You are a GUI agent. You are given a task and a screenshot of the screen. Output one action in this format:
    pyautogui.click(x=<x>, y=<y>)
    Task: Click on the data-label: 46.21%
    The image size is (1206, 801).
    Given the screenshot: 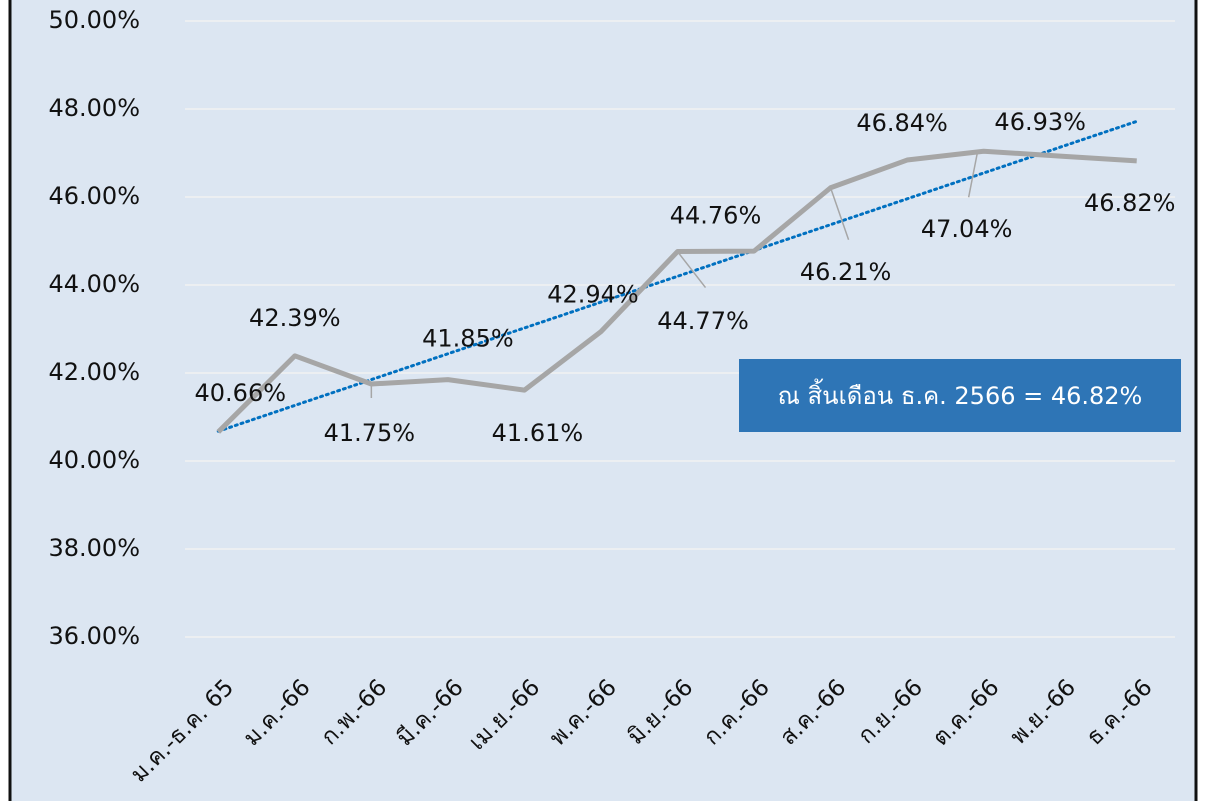 What is the action you would take?
    pyautogui.click(x=846, y=272)
    